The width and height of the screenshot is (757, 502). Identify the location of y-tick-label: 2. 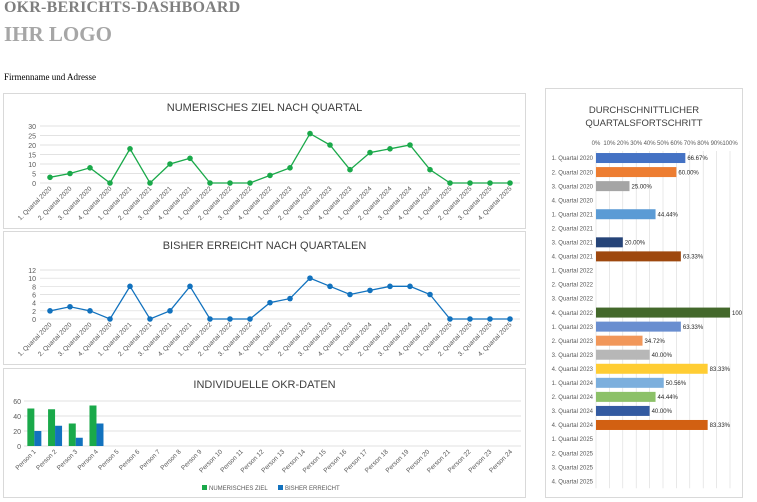
(34, 312).